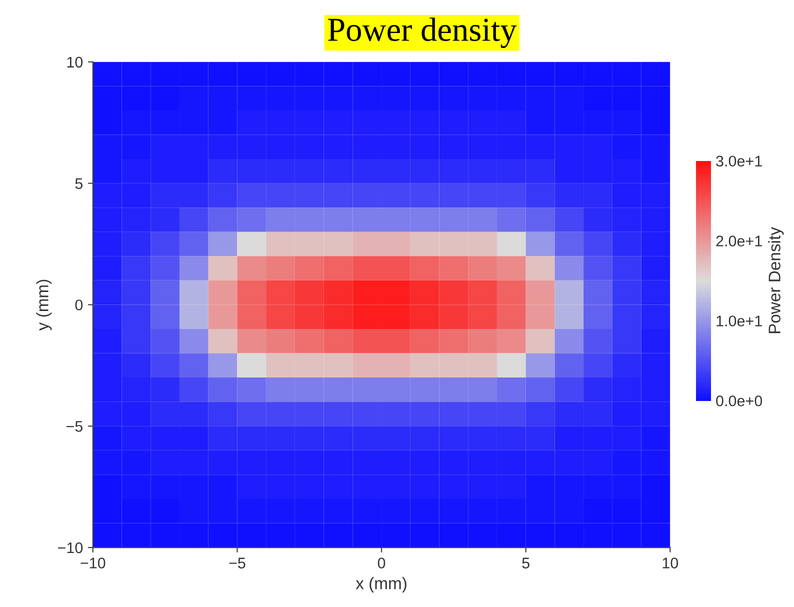 The image size is (794, 607). I want to click on x-tick-label: 10, so click(670, 563).